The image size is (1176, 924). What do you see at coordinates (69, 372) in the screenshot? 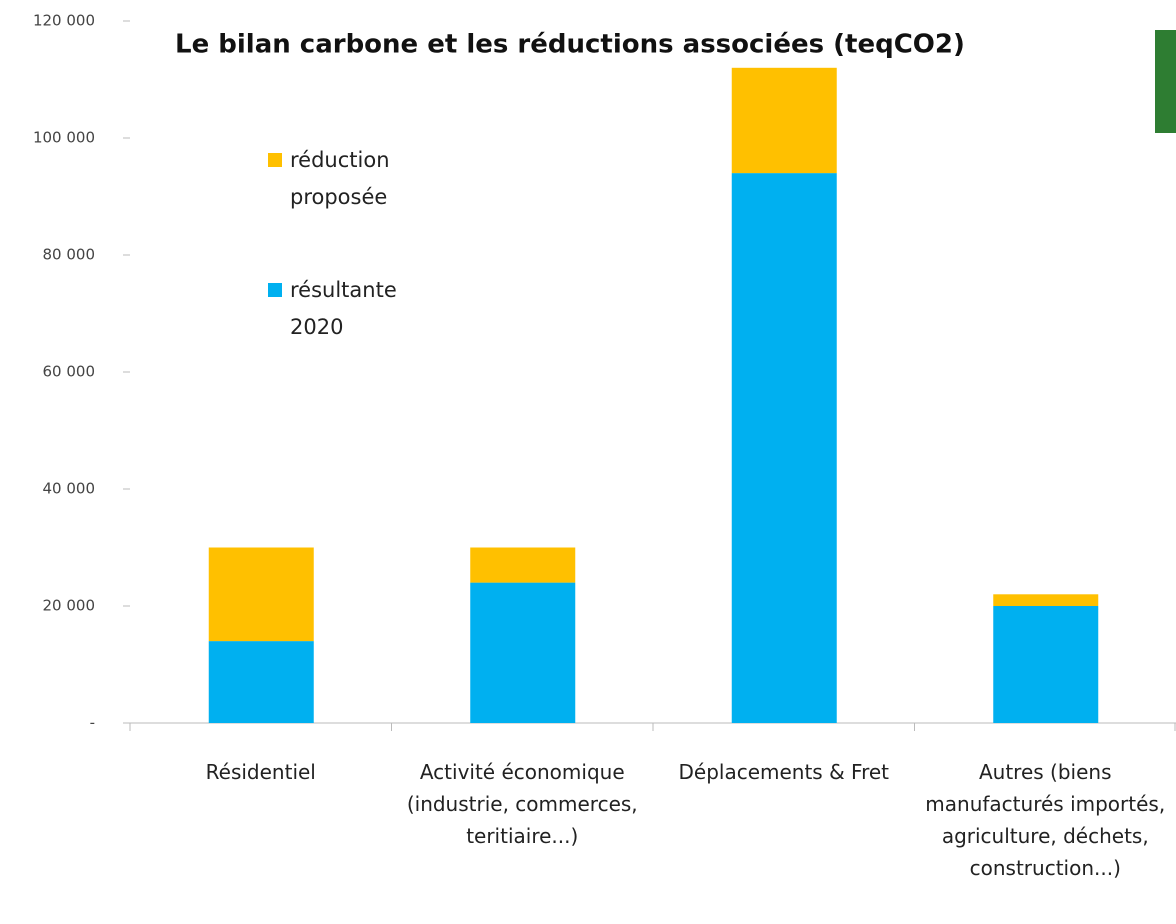
I see `y-tick-label: 60 000` at bounding box center [69, 372].